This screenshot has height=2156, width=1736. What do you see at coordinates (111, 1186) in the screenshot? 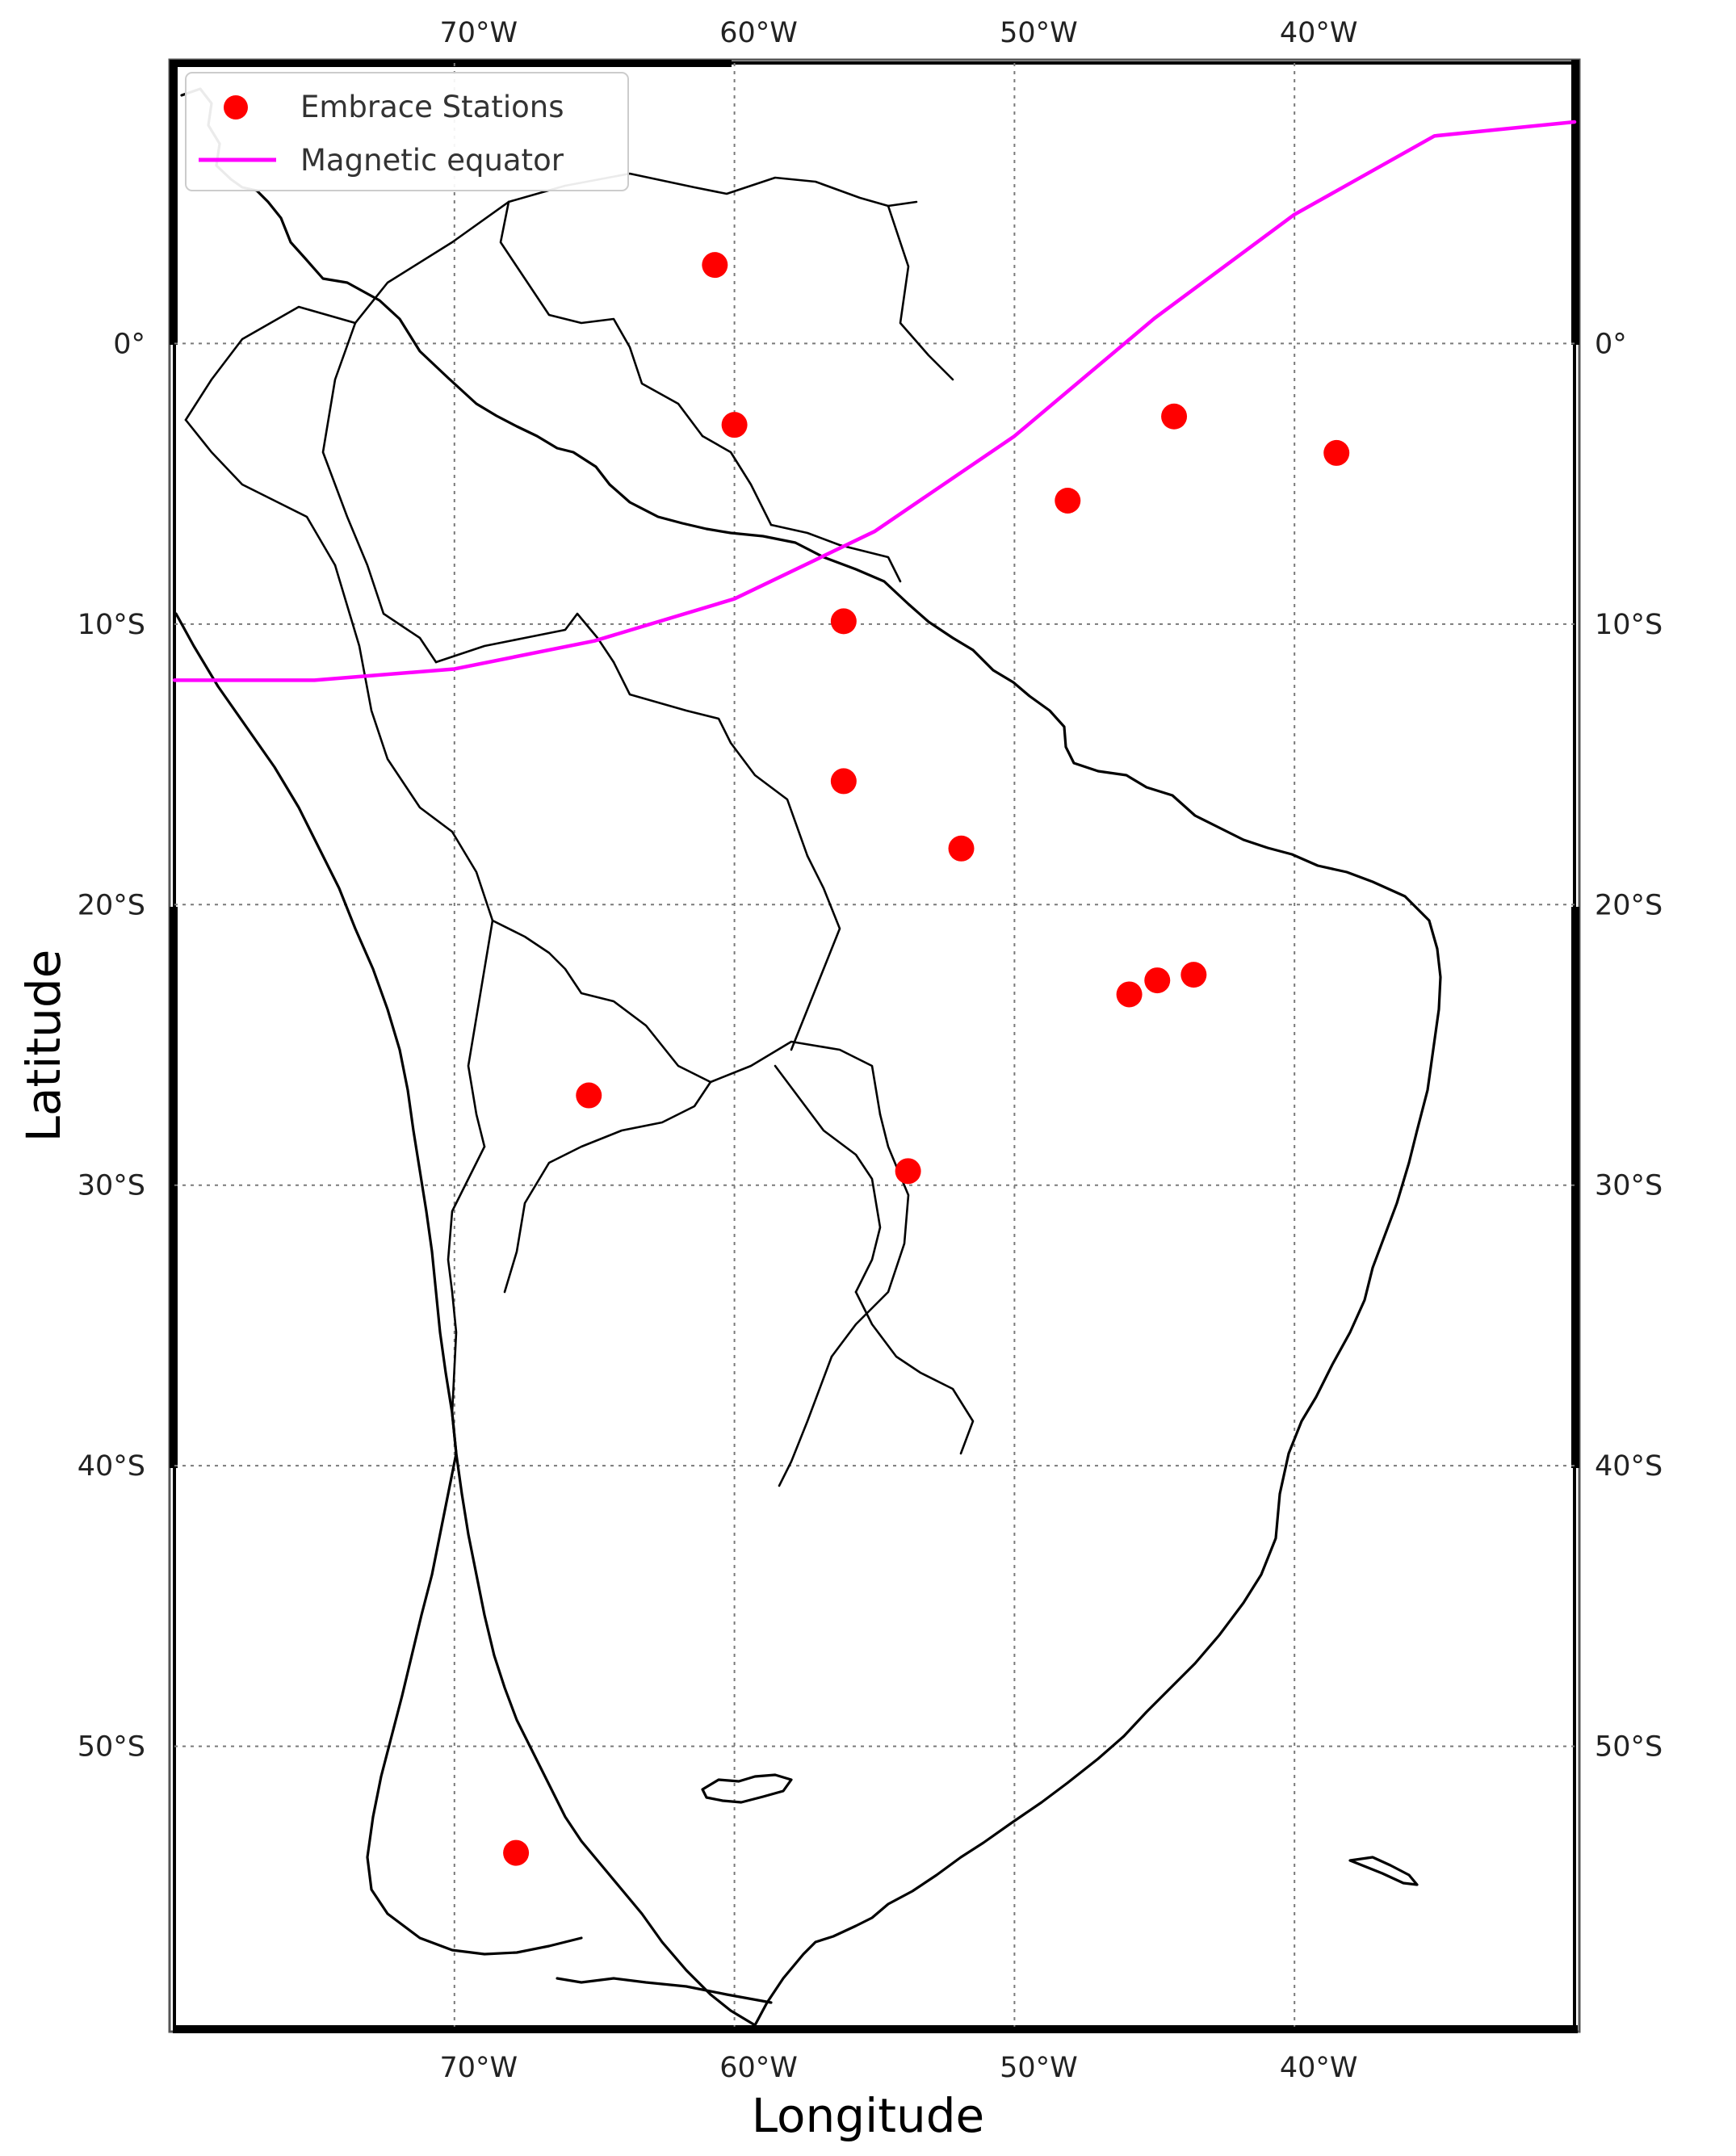
I see `y-tick-label-left: 30°S` at bounding box center [111, 1186].